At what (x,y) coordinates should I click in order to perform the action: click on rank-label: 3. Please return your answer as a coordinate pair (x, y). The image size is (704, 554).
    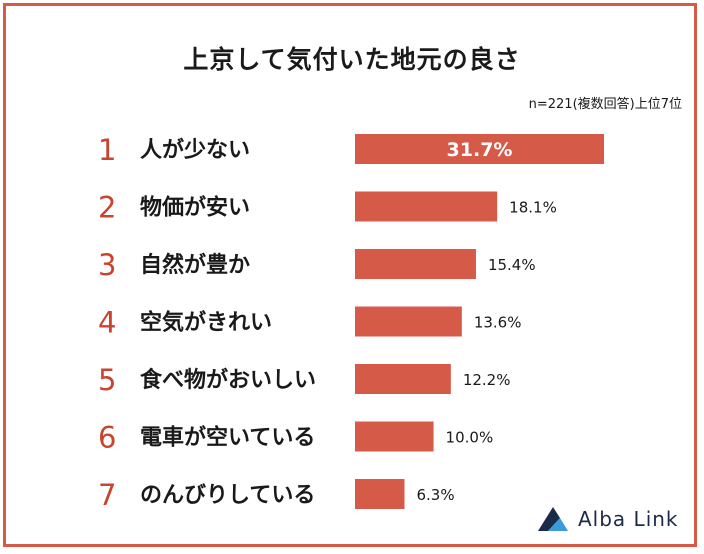
    Looking at the image, I should click on (107, 265).